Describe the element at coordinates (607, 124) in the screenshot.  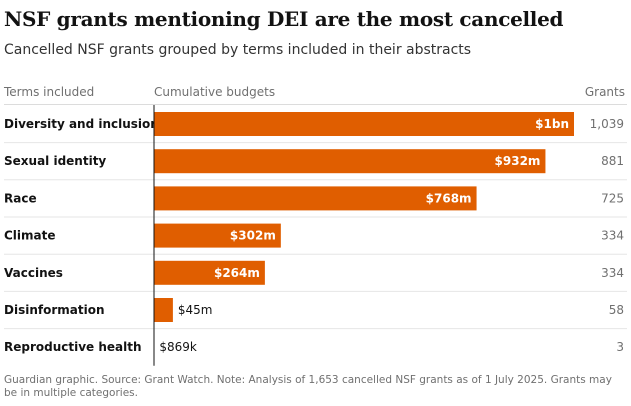
I see `grants-count: 1,039` at that location.